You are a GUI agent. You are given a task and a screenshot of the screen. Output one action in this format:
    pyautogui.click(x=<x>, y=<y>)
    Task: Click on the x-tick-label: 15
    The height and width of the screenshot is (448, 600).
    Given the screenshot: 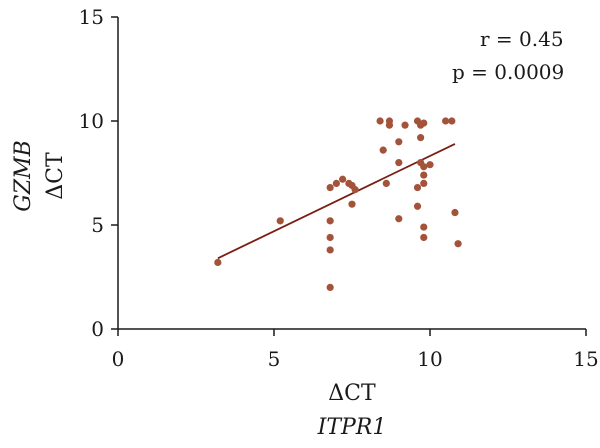 What is the action you would take?
    pyautogui.click(x=585, y=359)
    